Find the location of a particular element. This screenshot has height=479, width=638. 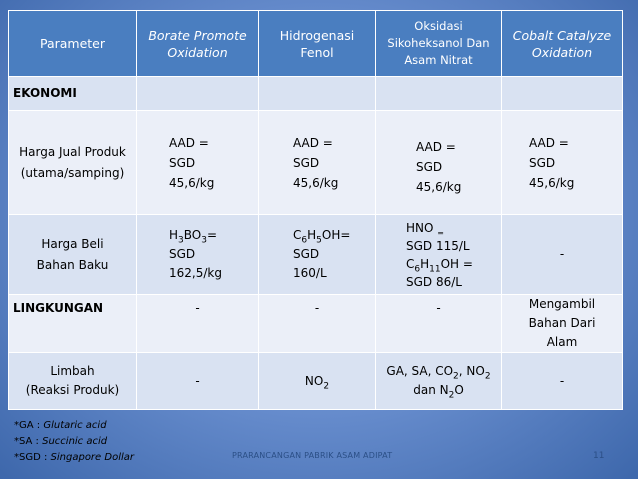

cell-line: 162,5/kg is located at coordinates (195, 273).